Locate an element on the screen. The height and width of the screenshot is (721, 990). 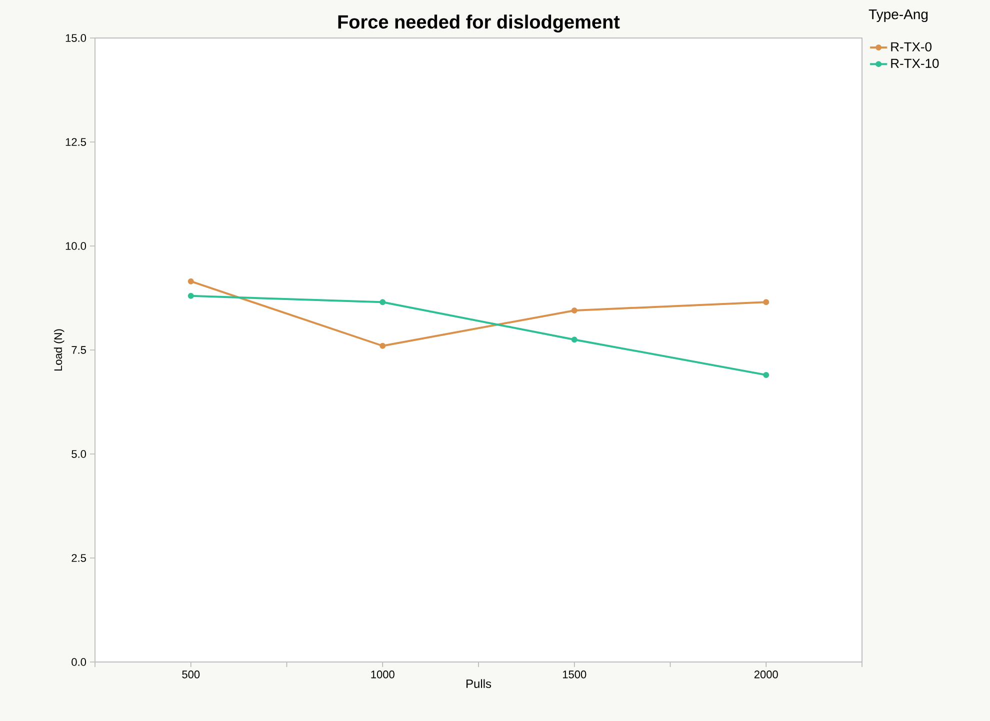
legend-title: Type-Ang is located at coordinates (898, 16).